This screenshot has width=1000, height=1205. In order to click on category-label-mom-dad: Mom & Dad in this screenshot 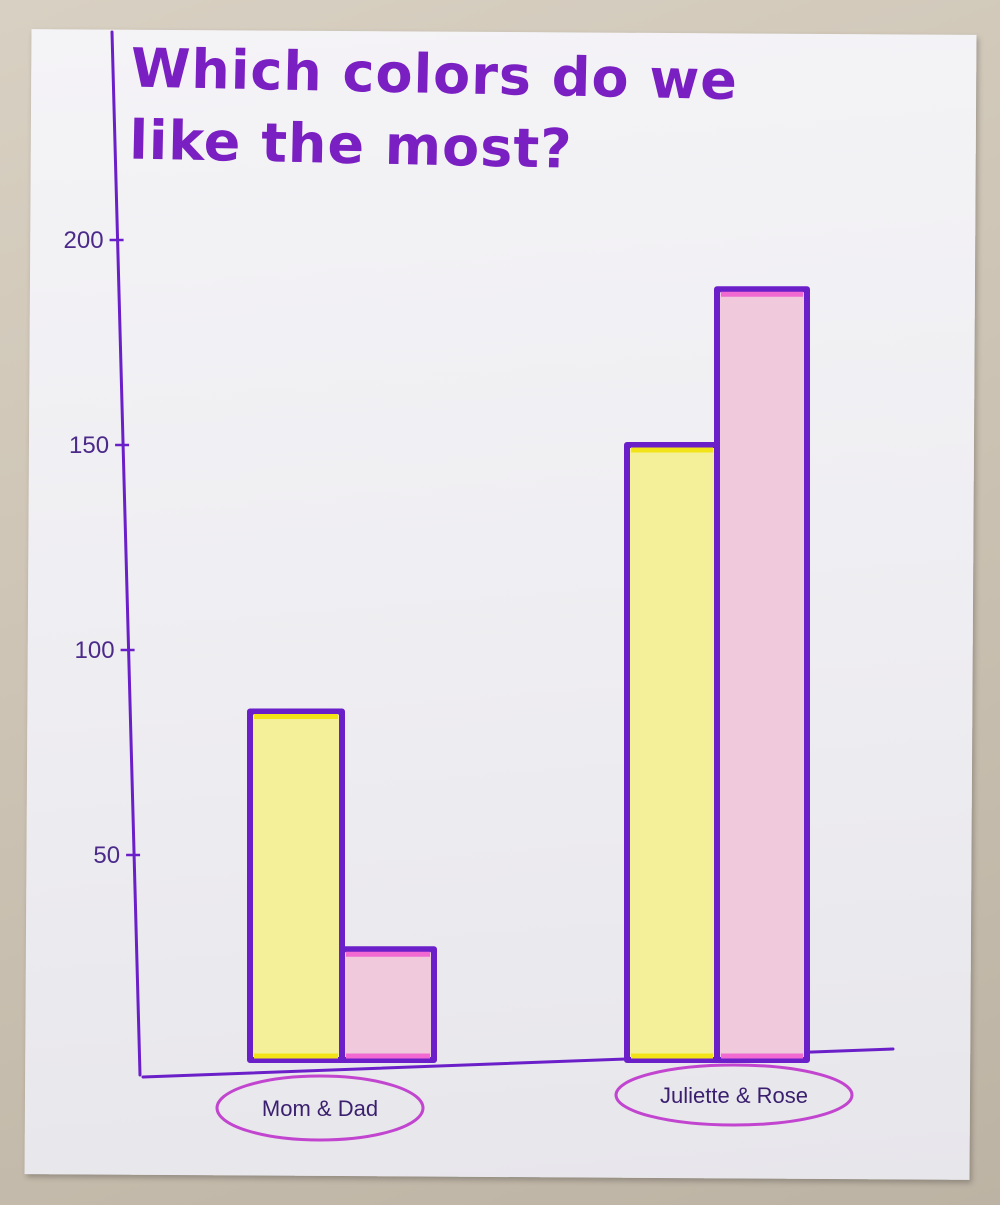, I will do `click(320, 1108)`.